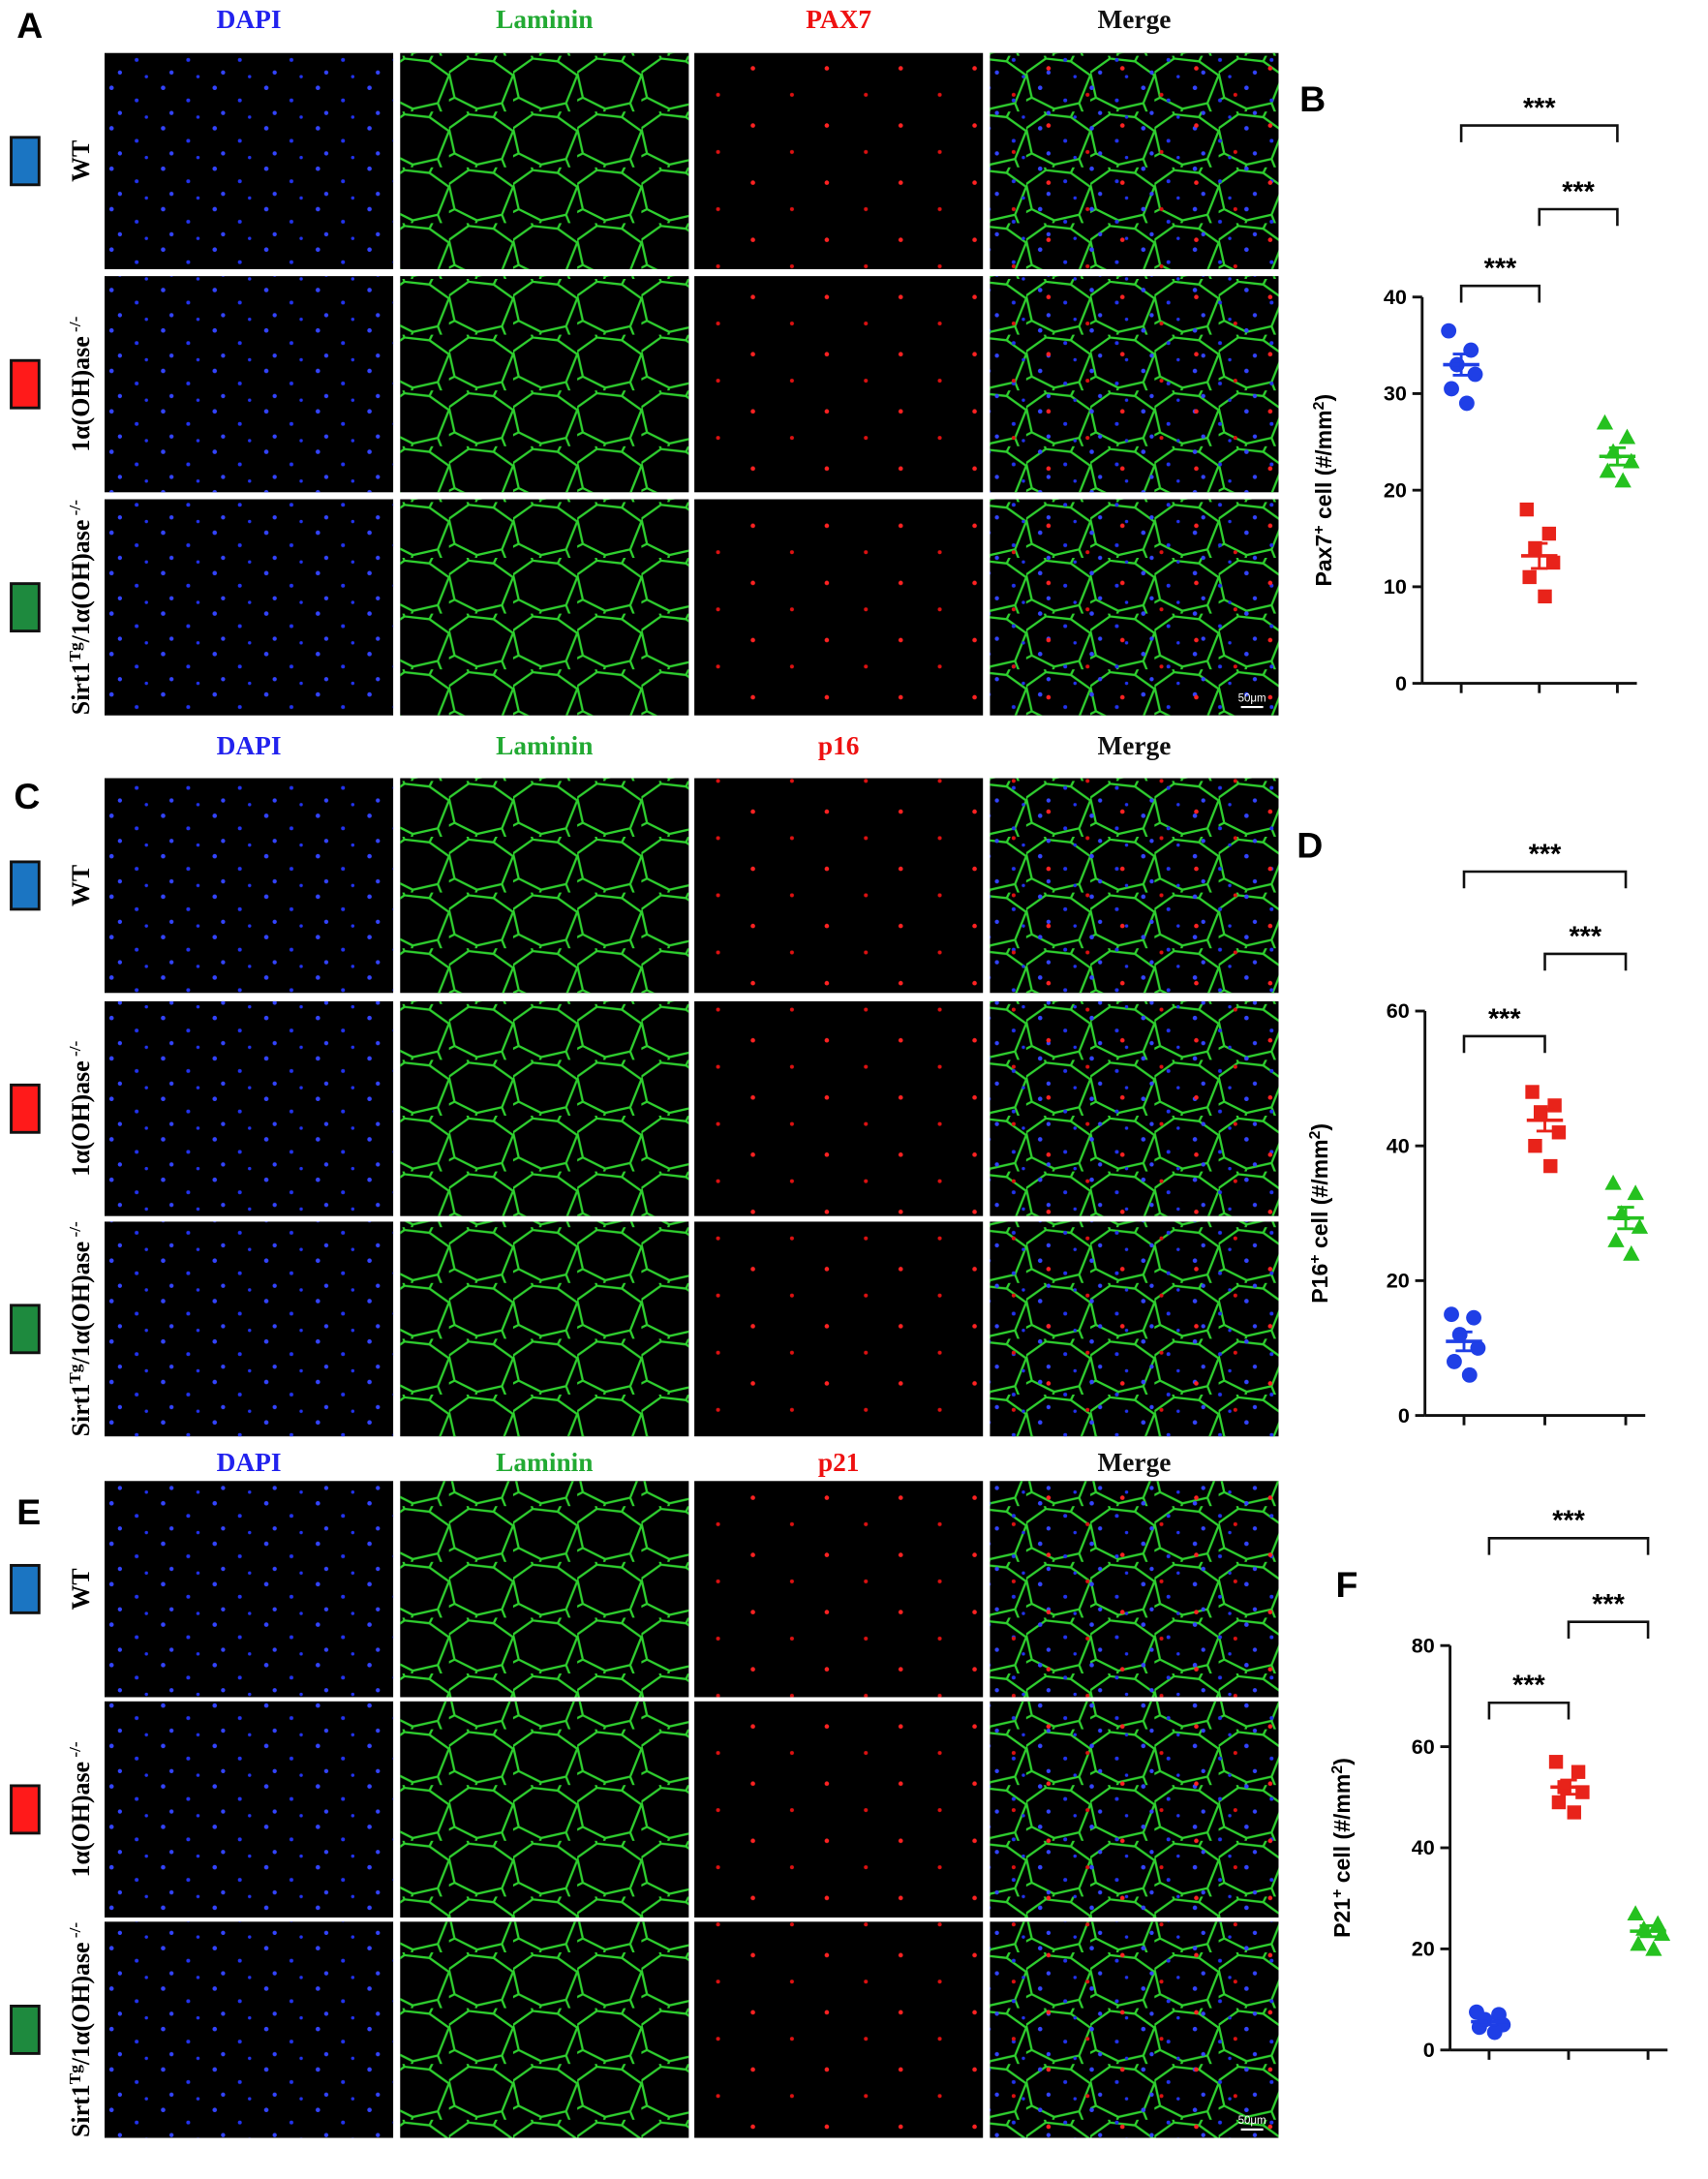 The width and height of the screenshot is (1708, 2179). Describe the element at coordinates (1336, 1770) in the screenshot. I see `superscript: 2` at that location.